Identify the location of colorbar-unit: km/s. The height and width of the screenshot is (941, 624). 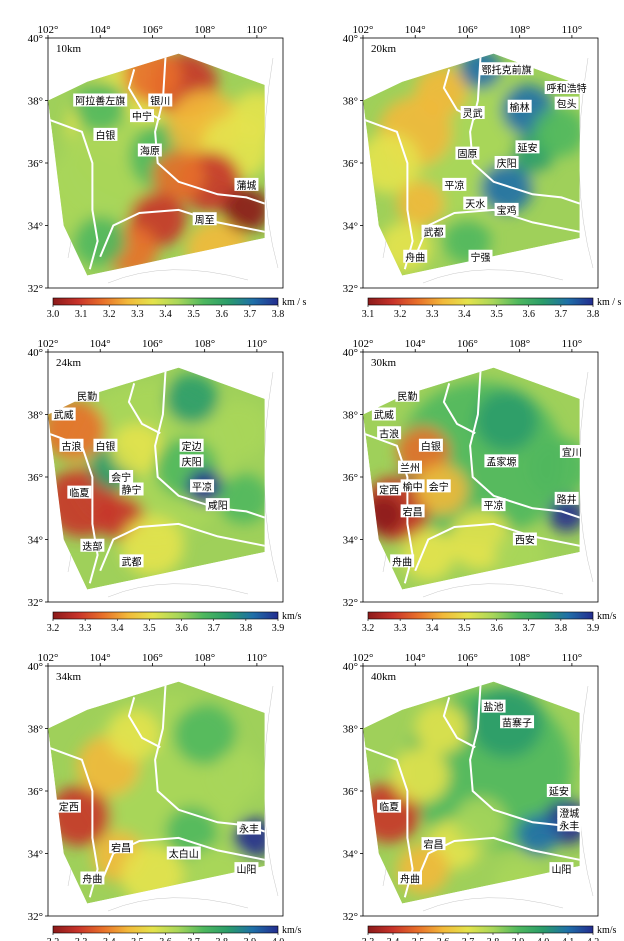
(292, 930).